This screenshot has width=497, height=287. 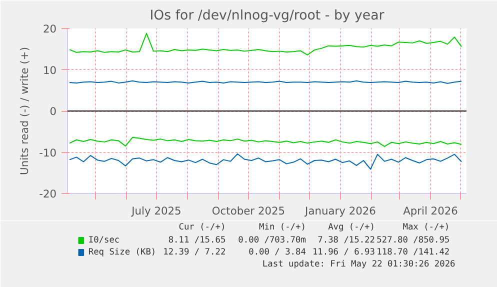 I want to click on text: 0.00 /703.70m, so click(x=272, y=241).